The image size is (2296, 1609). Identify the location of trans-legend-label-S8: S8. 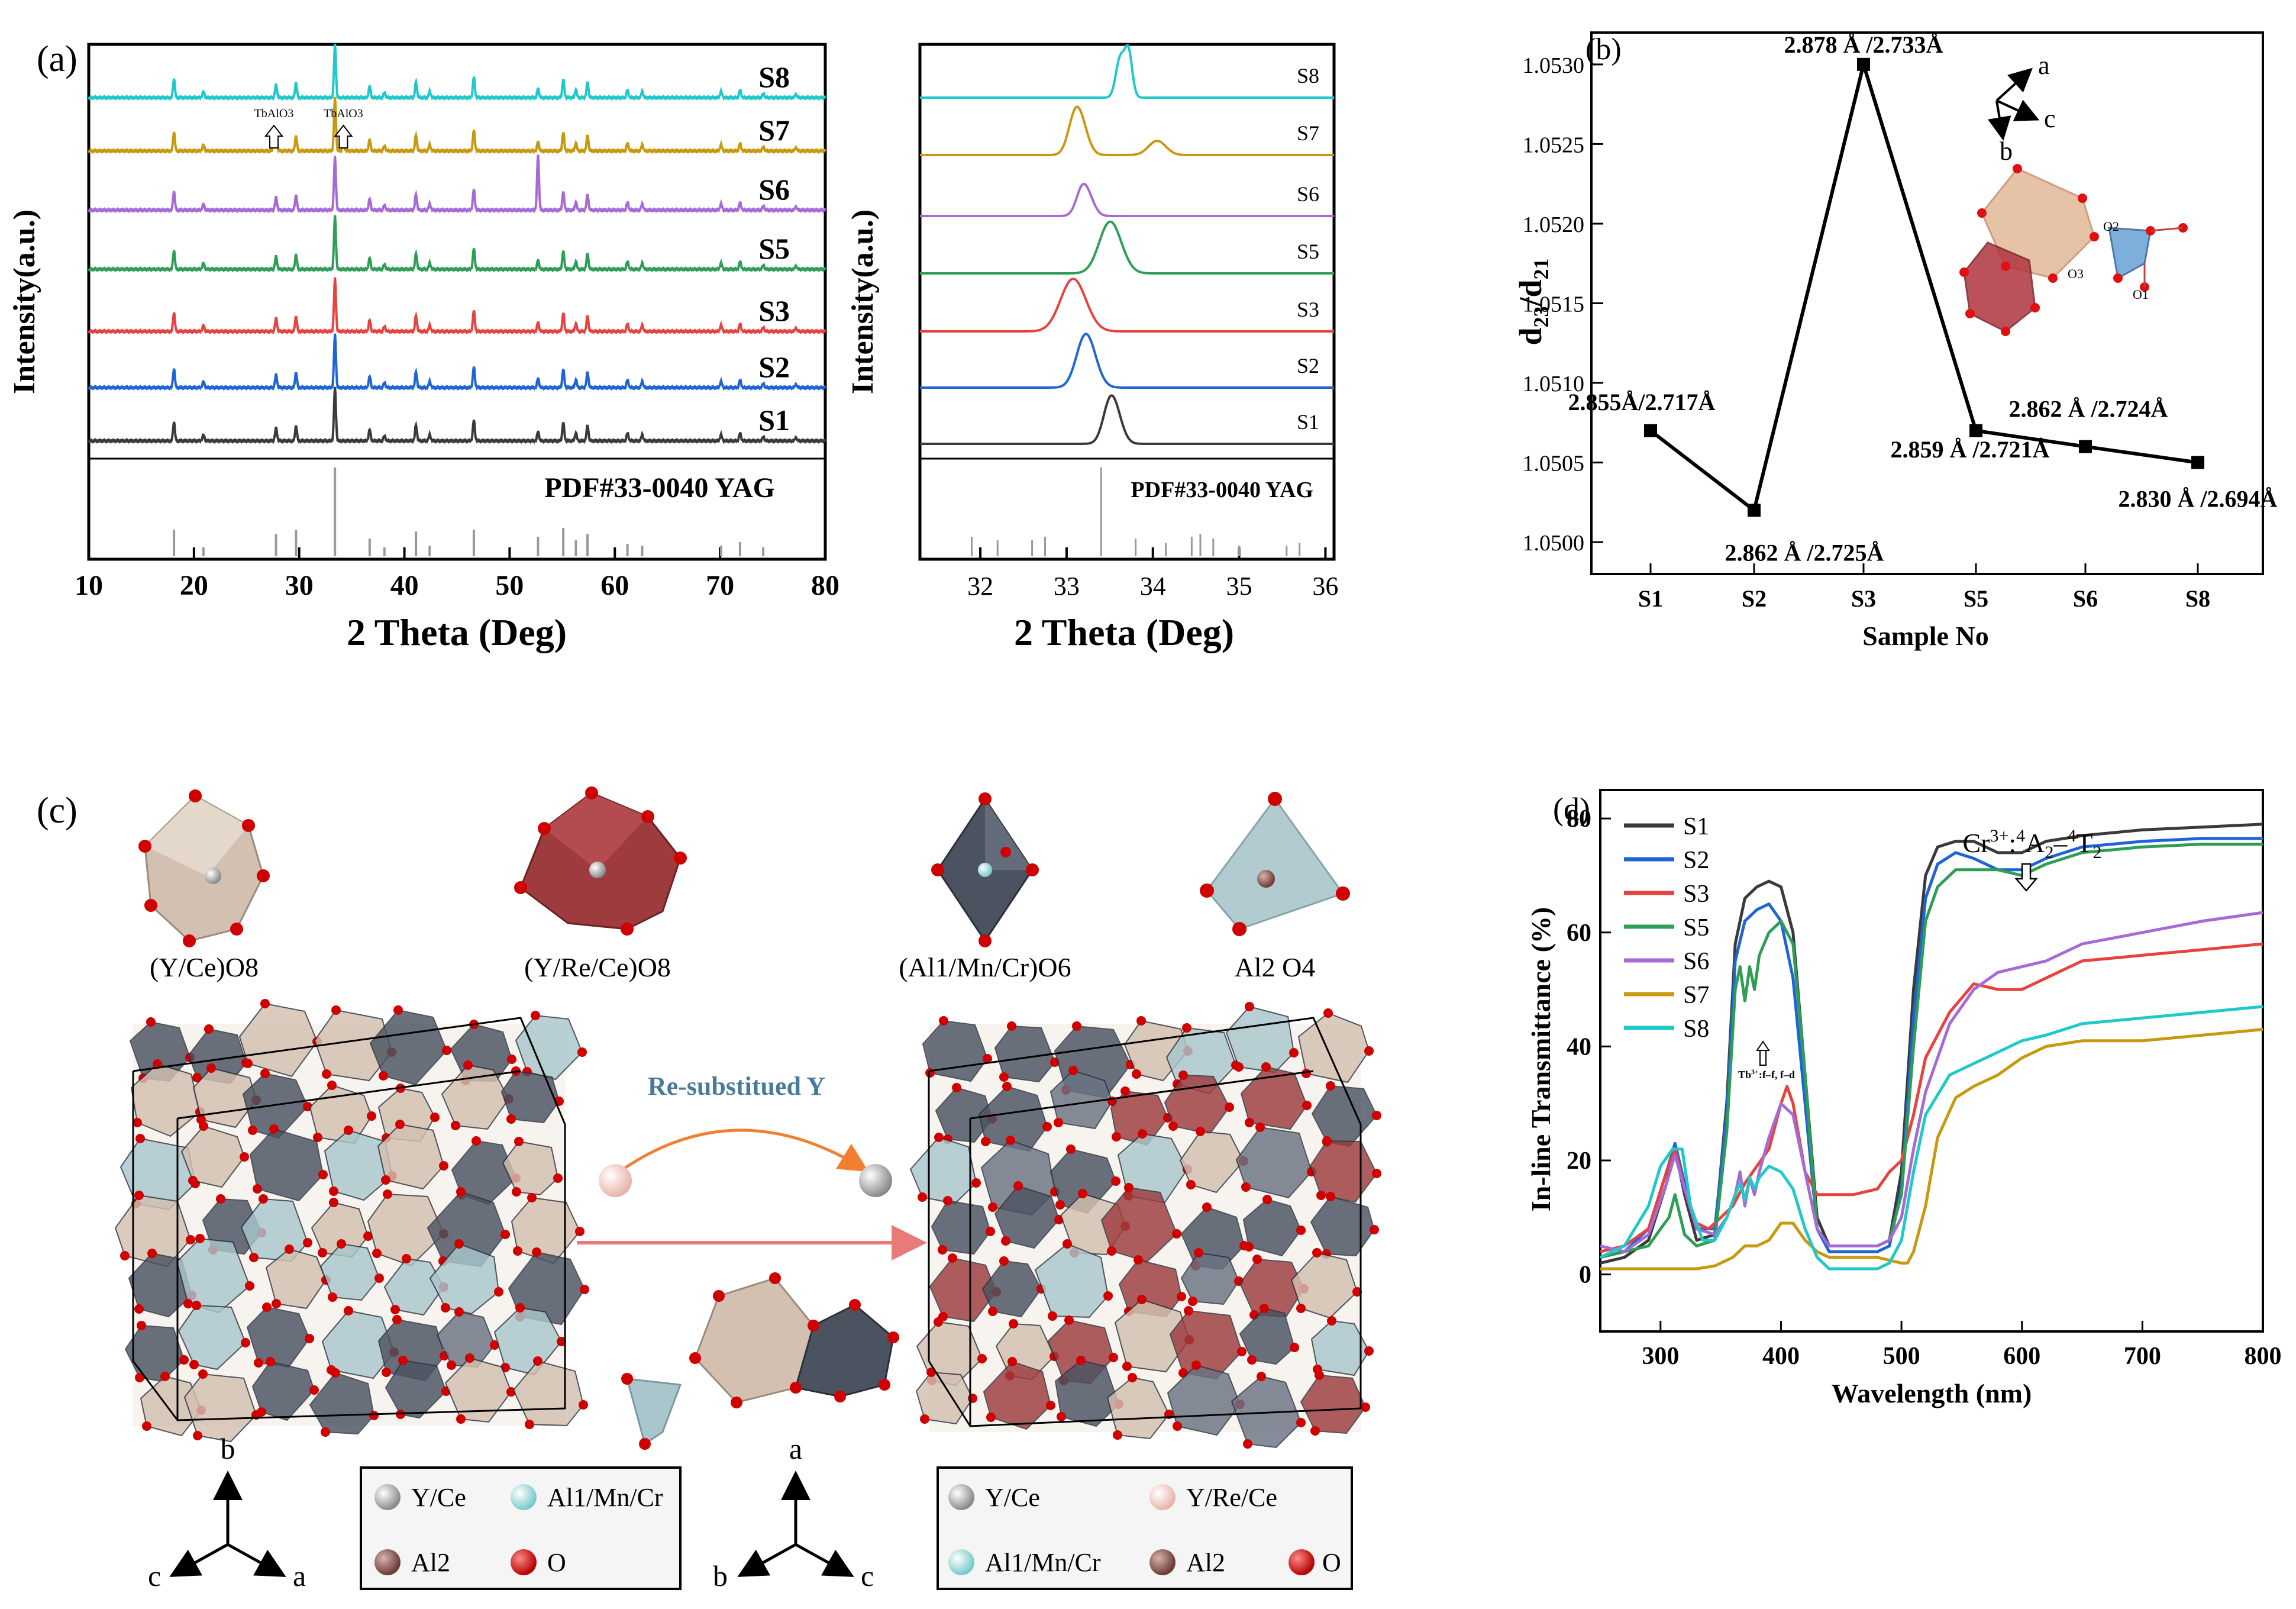
(1696, 1029).